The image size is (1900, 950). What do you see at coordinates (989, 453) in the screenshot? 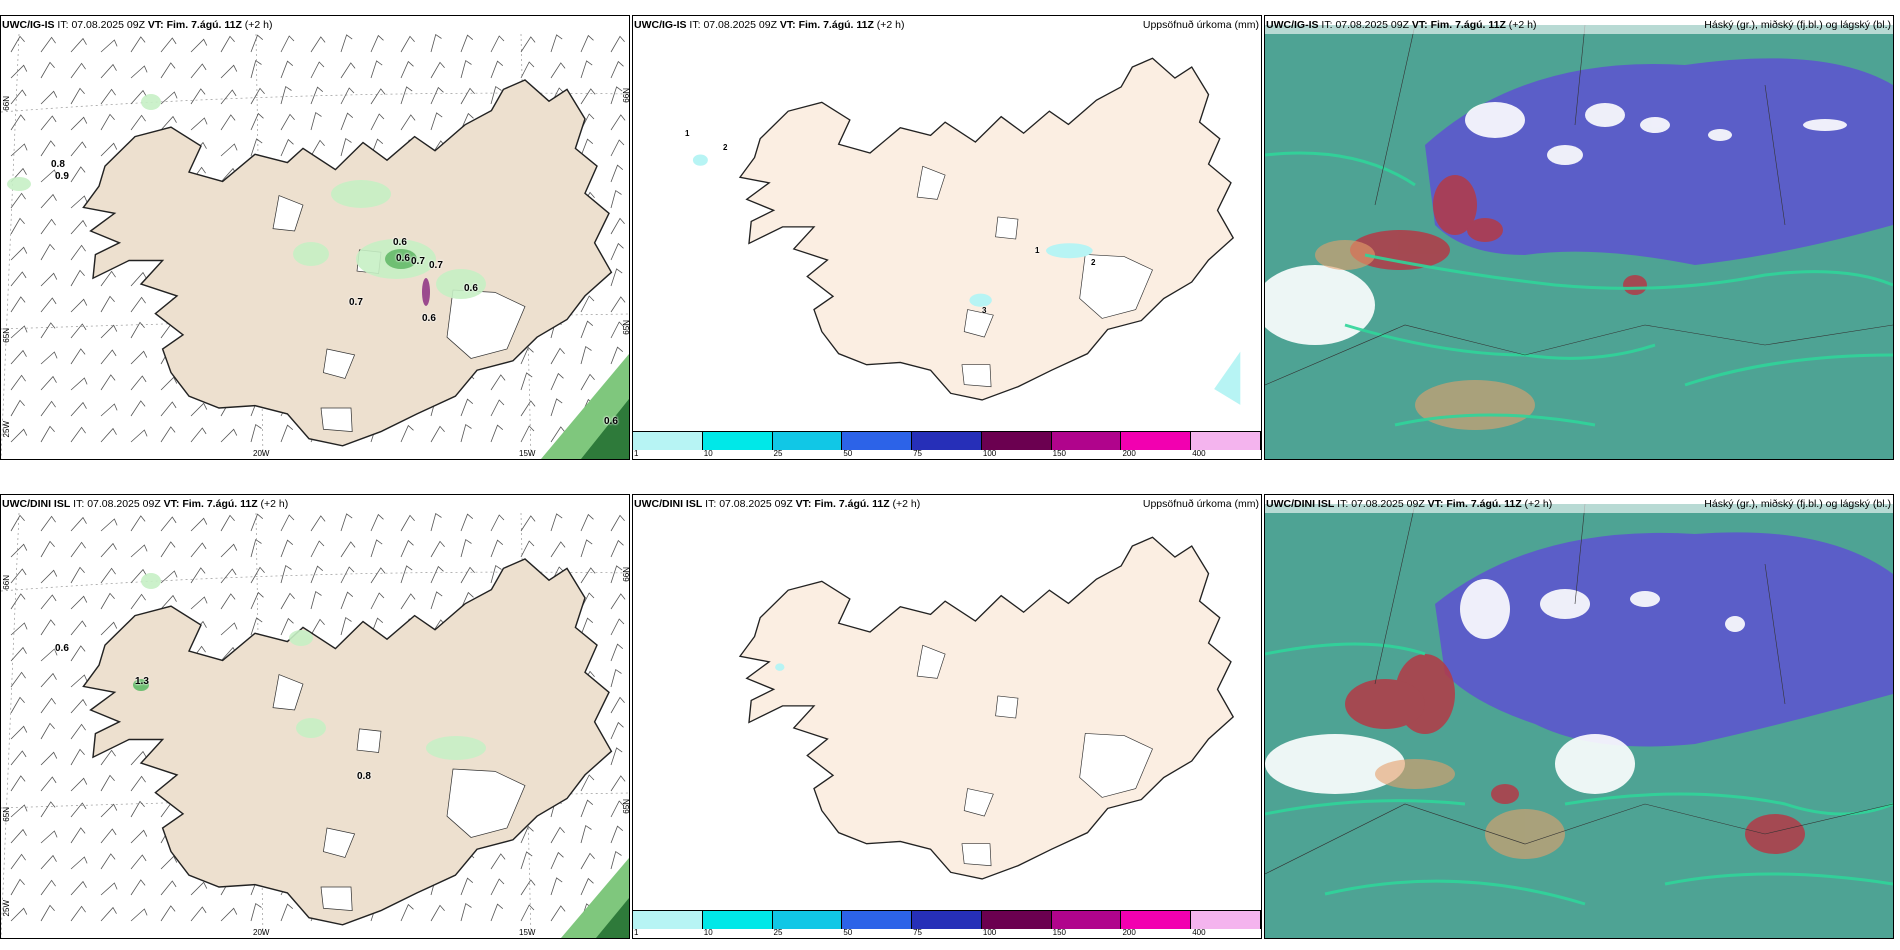
I see `colorbar-label: 100` at bounding box center [989, 453].